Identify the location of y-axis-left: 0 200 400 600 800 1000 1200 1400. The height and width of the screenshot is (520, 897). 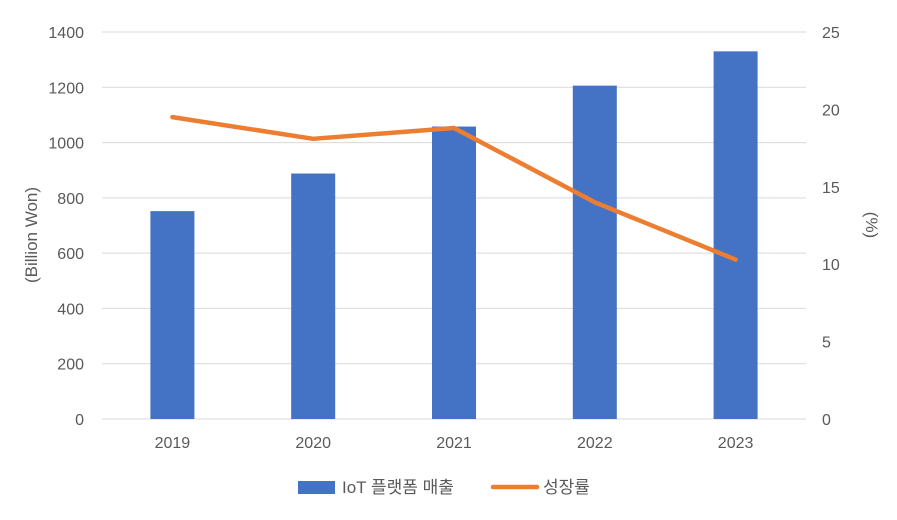
(66, 227).